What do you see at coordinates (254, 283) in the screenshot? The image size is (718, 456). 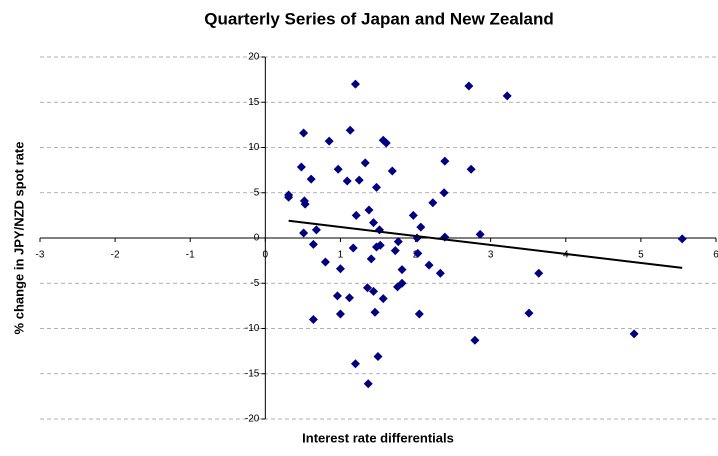 I see `y-tick-label: -5` at bounding box center [254, 283].